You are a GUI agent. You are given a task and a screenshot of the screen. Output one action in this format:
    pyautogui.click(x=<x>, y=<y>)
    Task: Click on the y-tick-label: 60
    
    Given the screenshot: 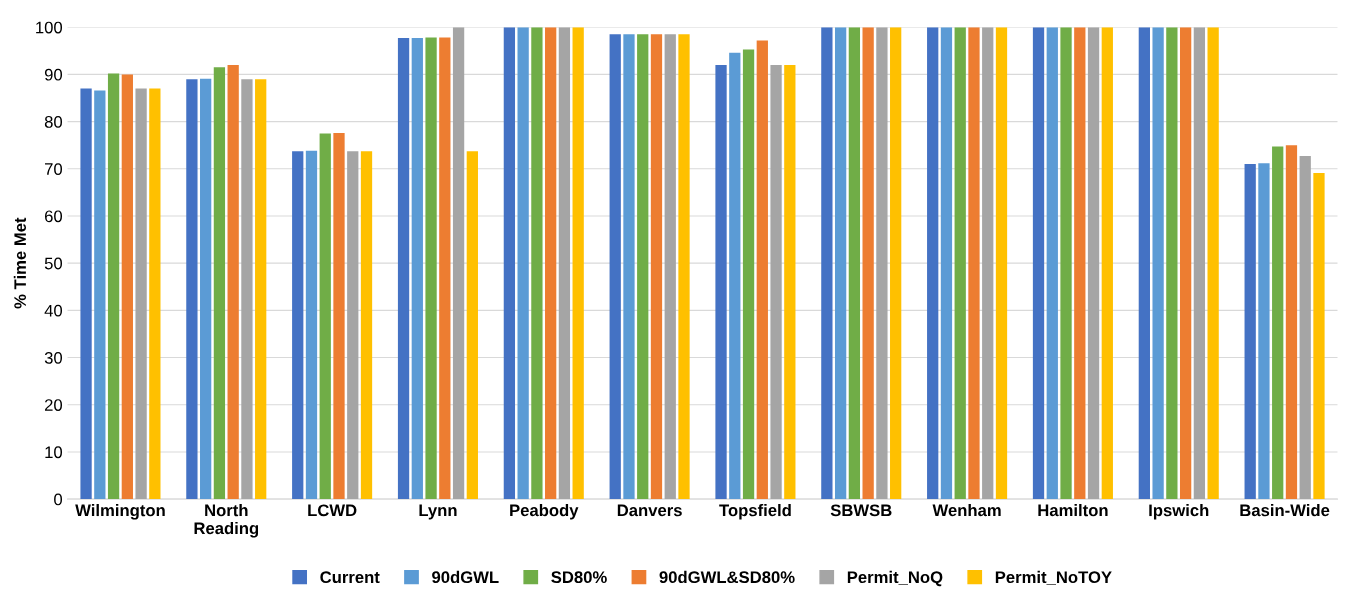 What is the action you would take?
    pyautogui.click(x=54, y=216)
    